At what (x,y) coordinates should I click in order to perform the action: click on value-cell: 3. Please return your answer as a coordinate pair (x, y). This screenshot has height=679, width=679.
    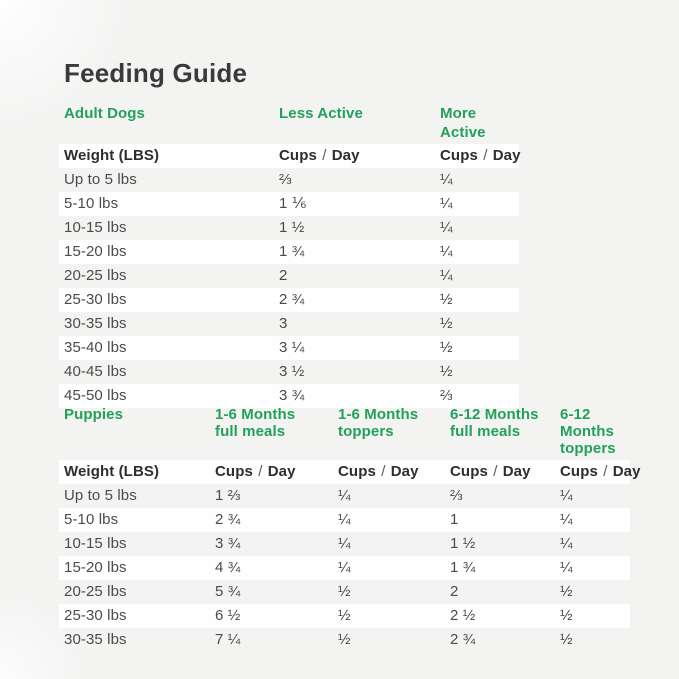
    Looking at the image, I should click on (283, 323).